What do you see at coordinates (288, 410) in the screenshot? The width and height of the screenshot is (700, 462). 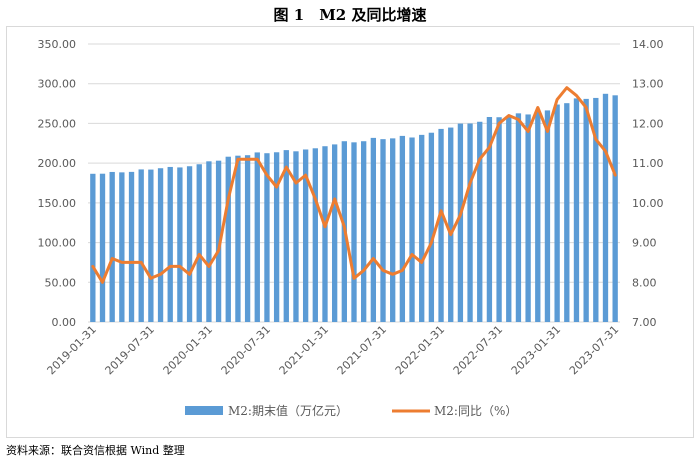 I see `legend-bar-label: M2:期末值（万亿元）` at bounding box center [288, 410].